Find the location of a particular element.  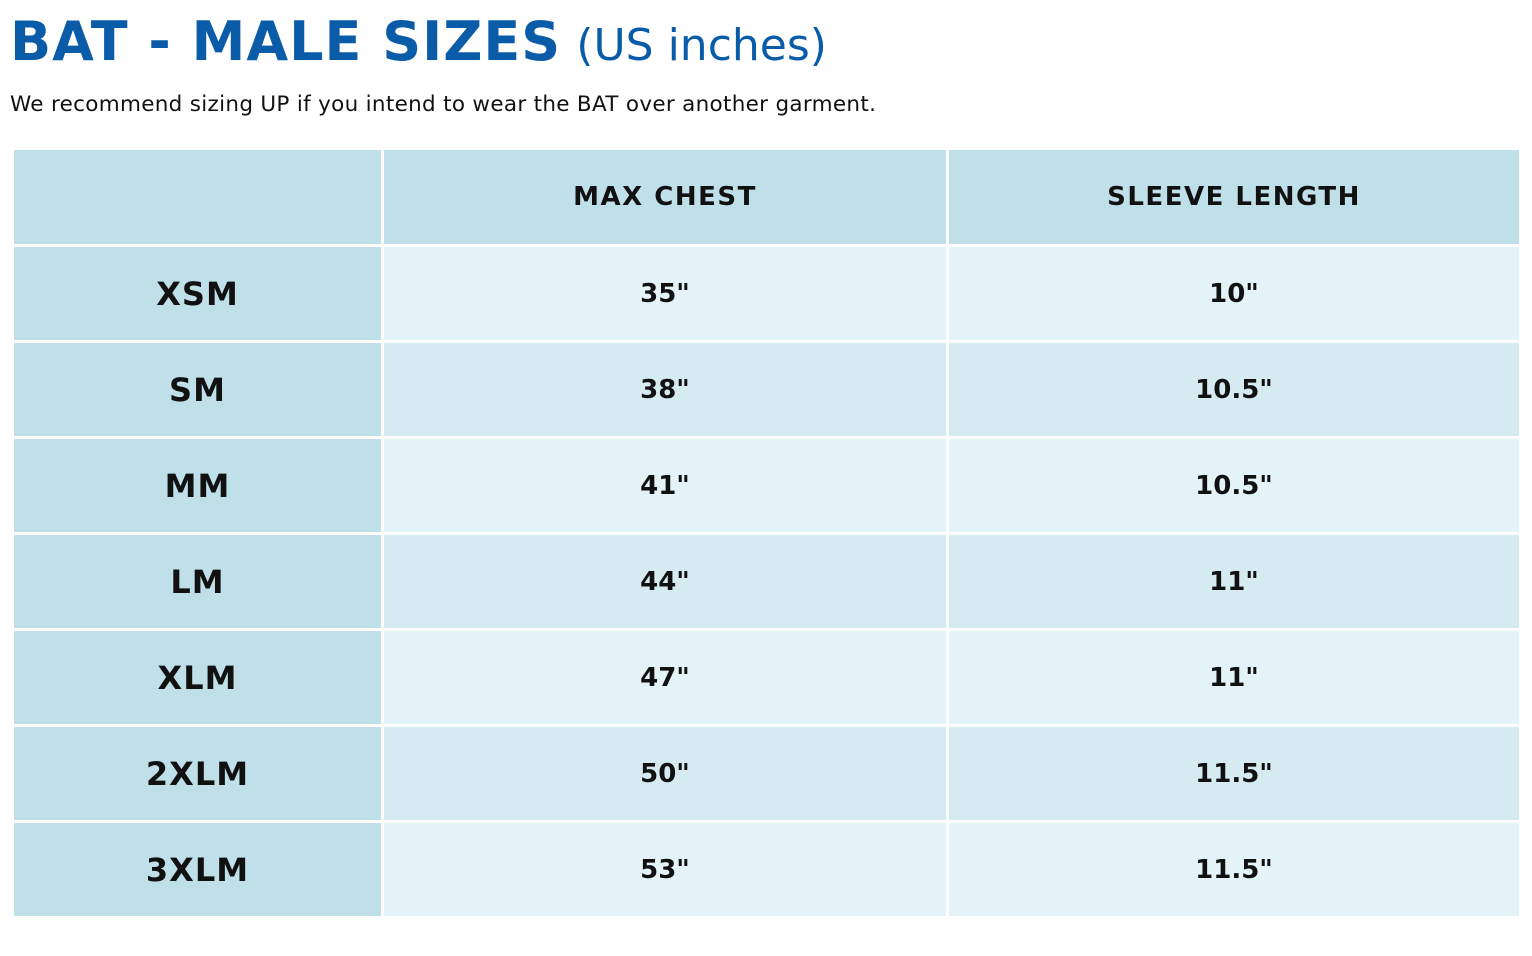

max-chest-value: 38" is located at coordinates (665, 389).